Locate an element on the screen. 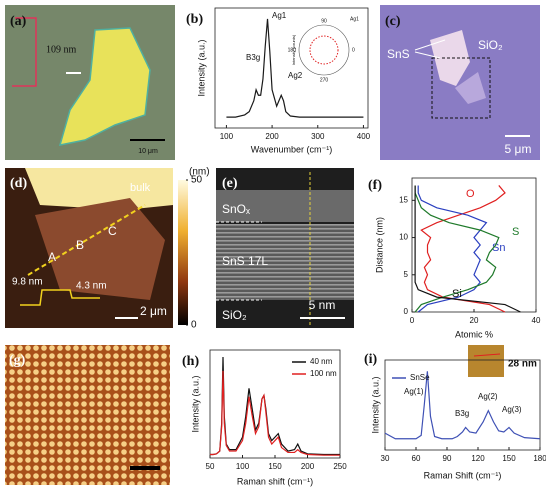 The image size is (546, 491). x-tick-label: 40 is located at coordinates (536, 320).